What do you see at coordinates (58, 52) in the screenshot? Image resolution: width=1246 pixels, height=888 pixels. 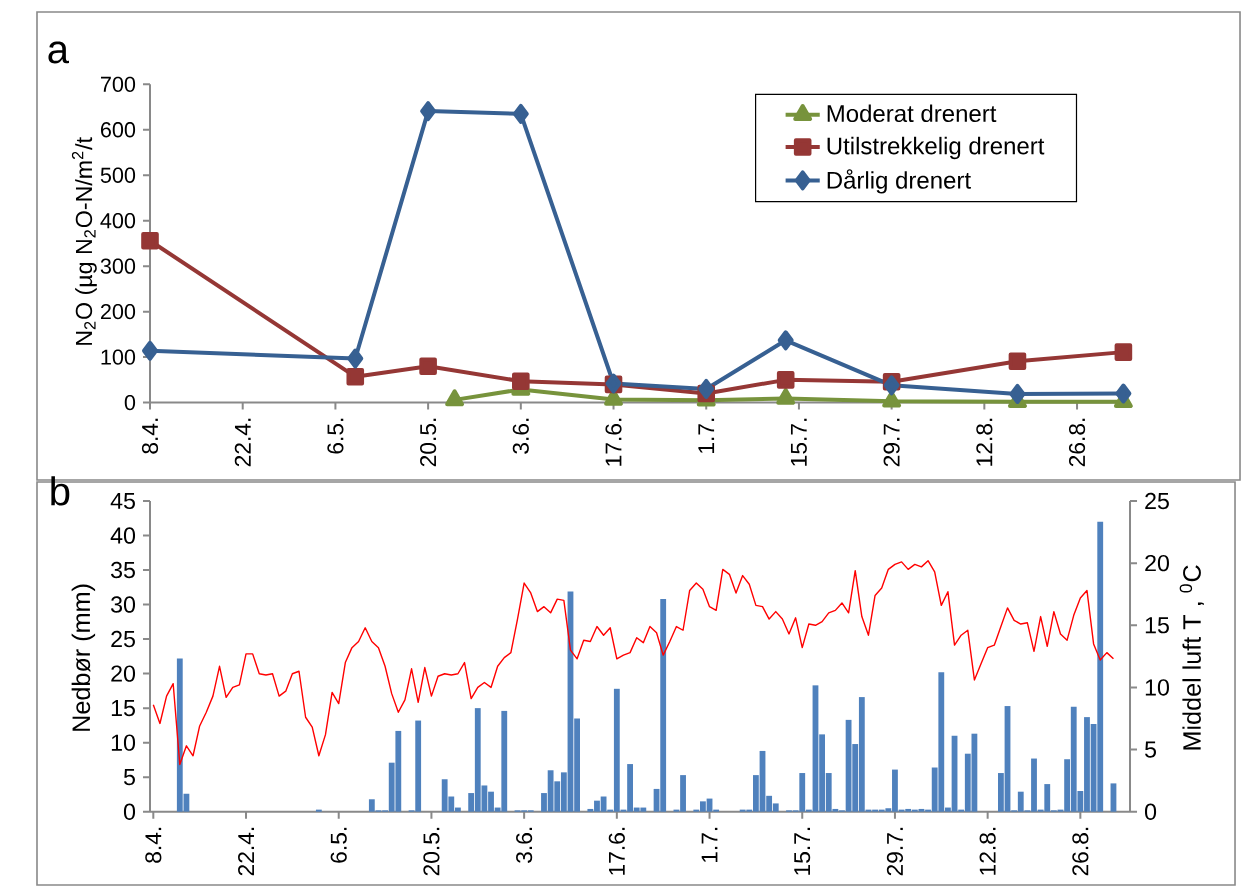 I see `chart-title: a` at bounding box center [58, 52].